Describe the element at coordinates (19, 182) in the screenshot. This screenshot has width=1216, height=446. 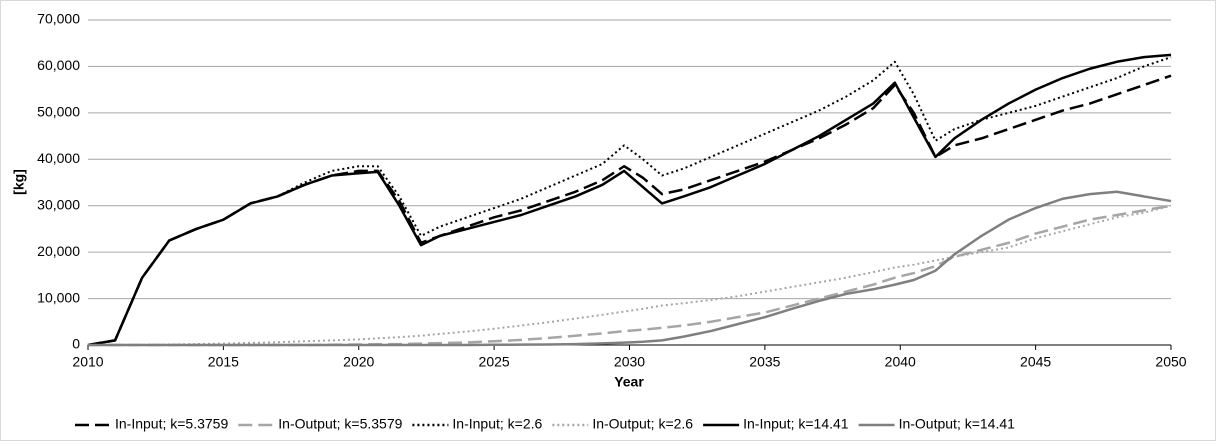
I see `y-axis-title: [kg]` at that location.